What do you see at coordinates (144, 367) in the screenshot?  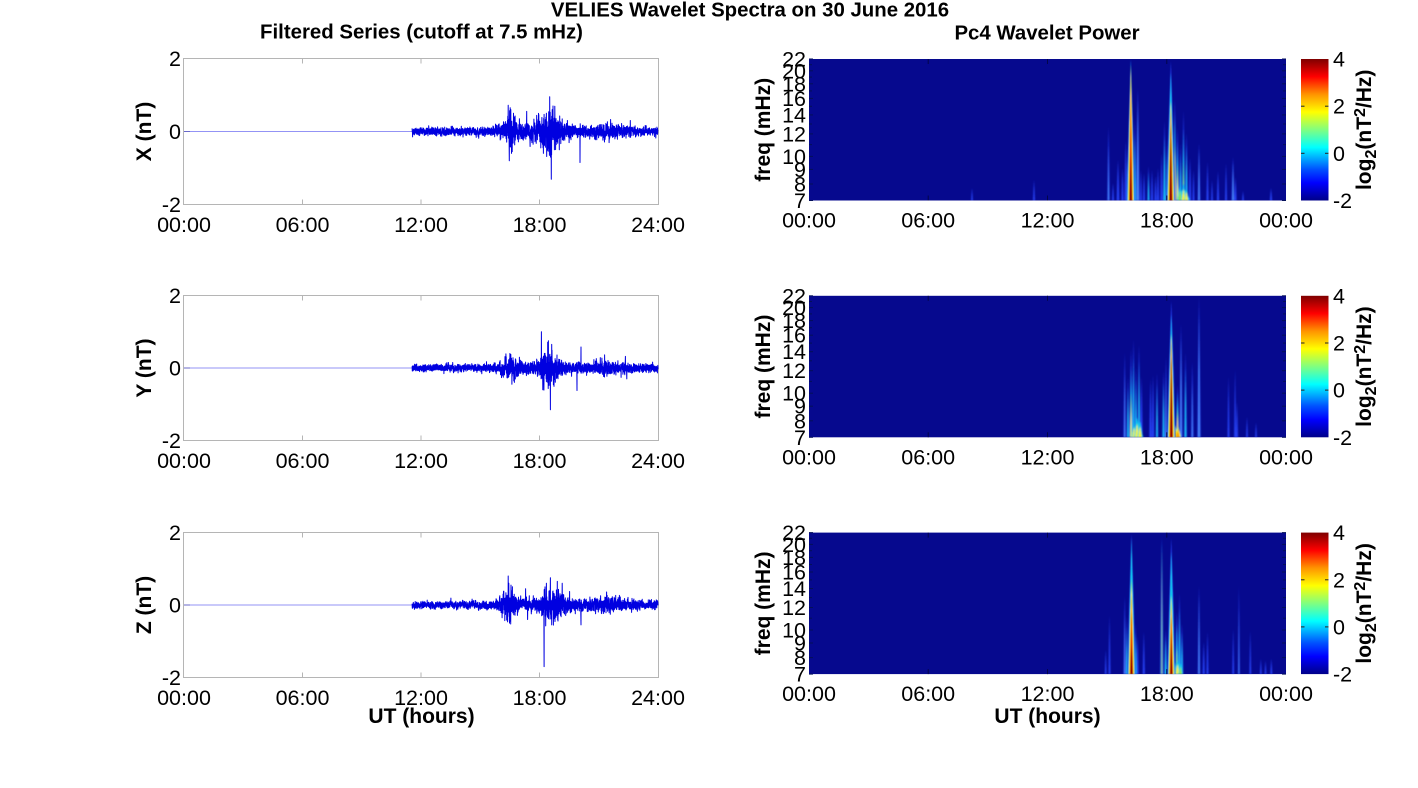 I see `svg-text: Y (nT)` at bounding box center [144, 367].